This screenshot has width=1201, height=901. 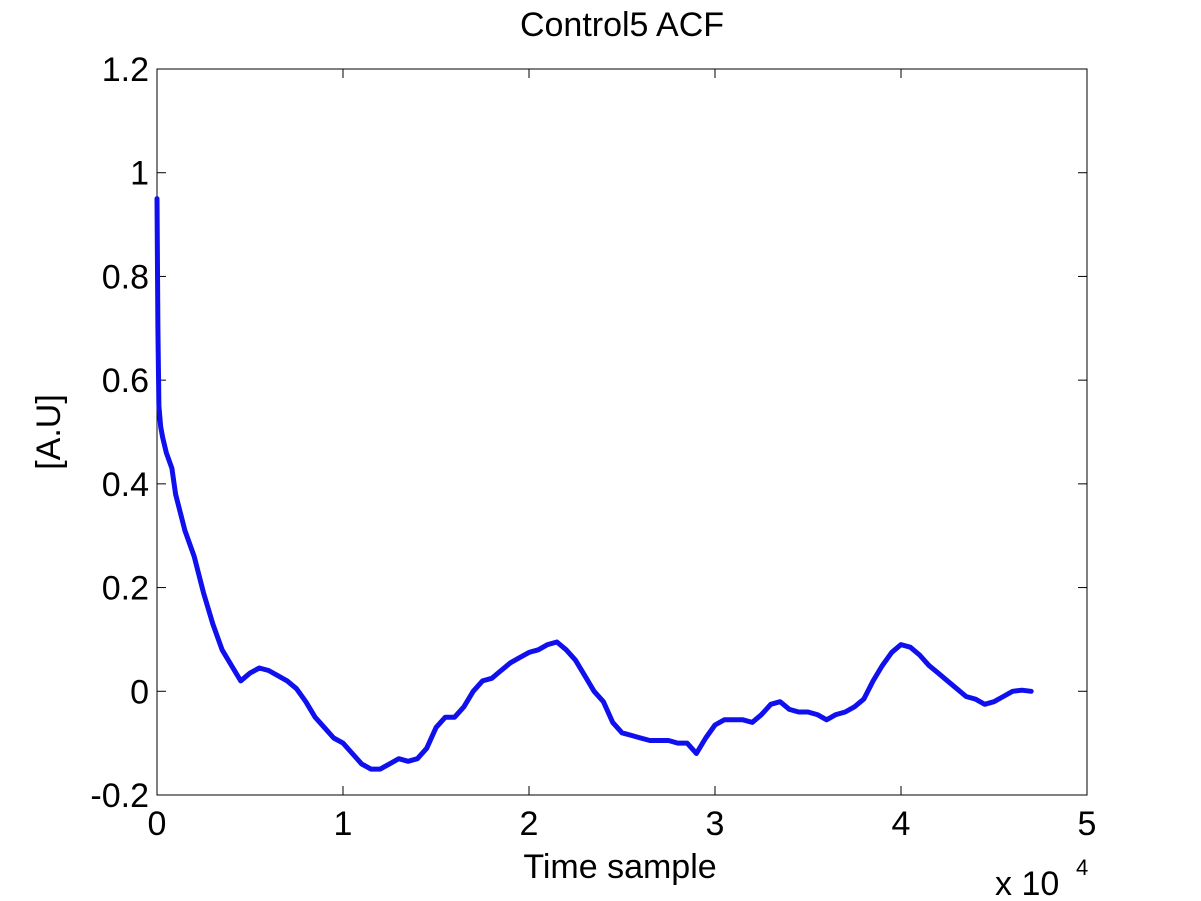 What do you see at coordinates (125, 485) in the screenshot?
I see `y-tick-label: 0.4` at bounding box center [125, 485].